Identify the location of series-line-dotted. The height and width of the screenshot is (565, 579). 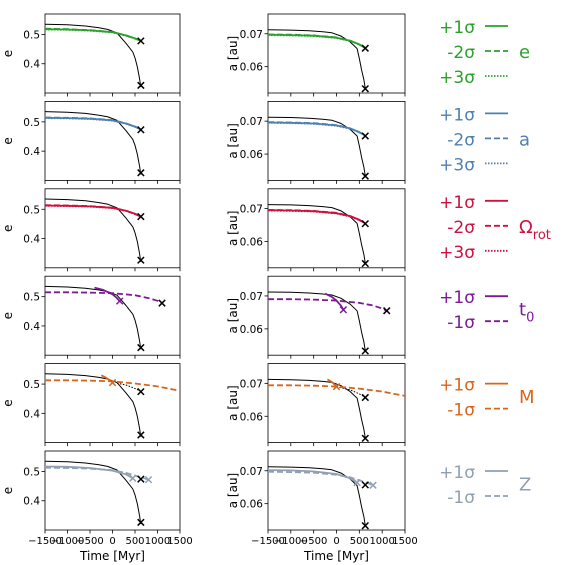
(93, 124).